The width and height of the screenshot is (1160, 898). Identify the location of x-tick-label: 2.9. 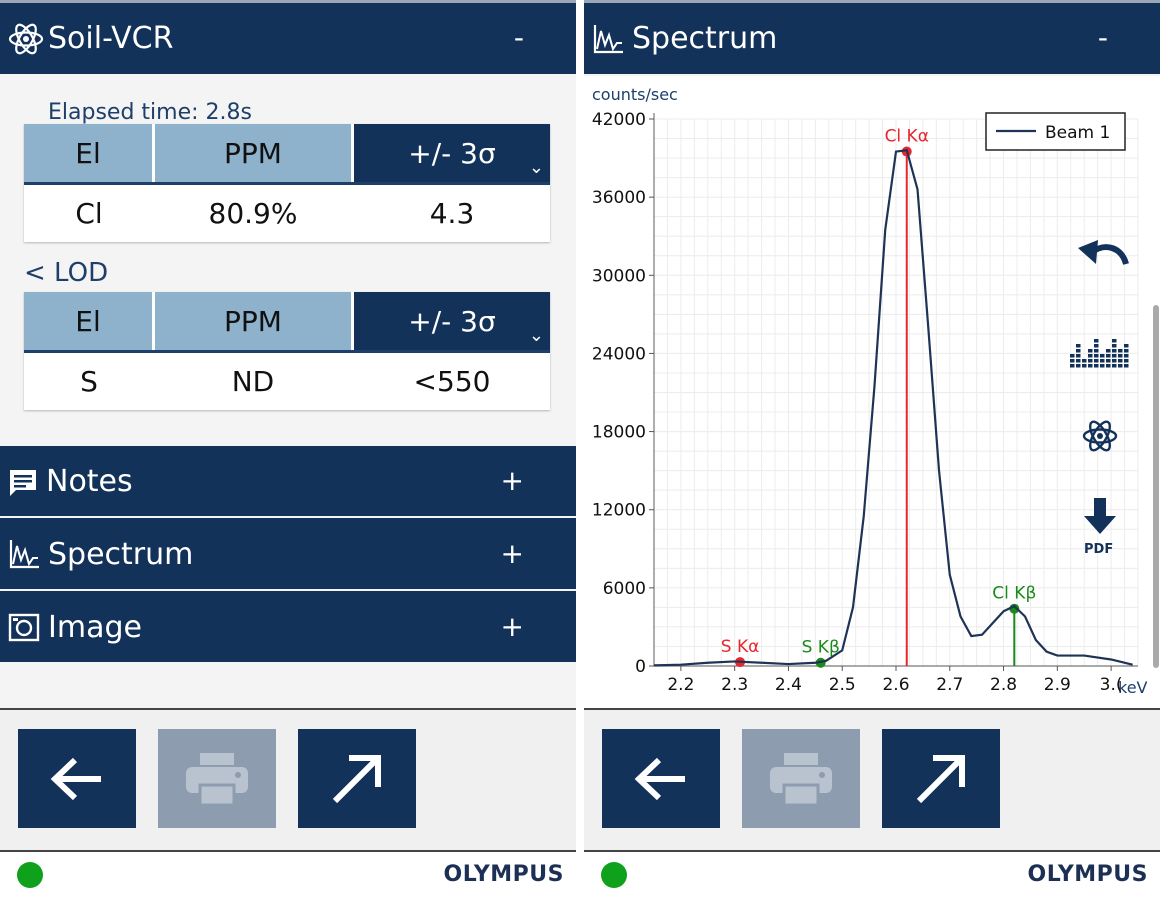
(1057, 685).